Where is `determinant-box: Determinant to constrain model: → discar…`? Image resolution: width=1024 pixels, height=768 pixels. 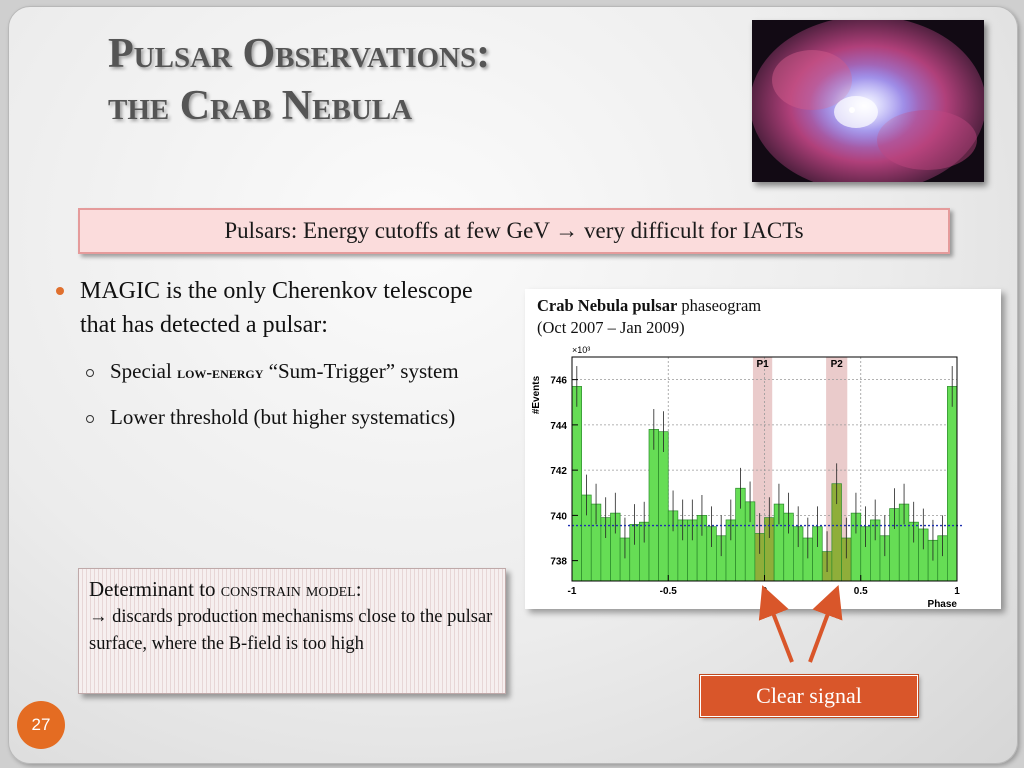
determinant-box: Determinant to constrain model: → discar… is located at coordinates (292, 631).